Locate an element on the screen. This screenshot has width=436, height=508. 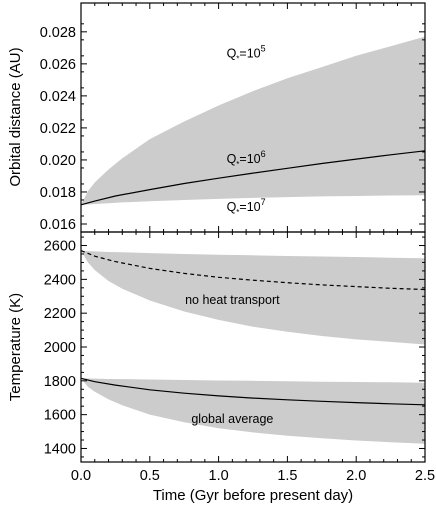
annotation-q6: Q*=106 is located at coordinates (246, 159).